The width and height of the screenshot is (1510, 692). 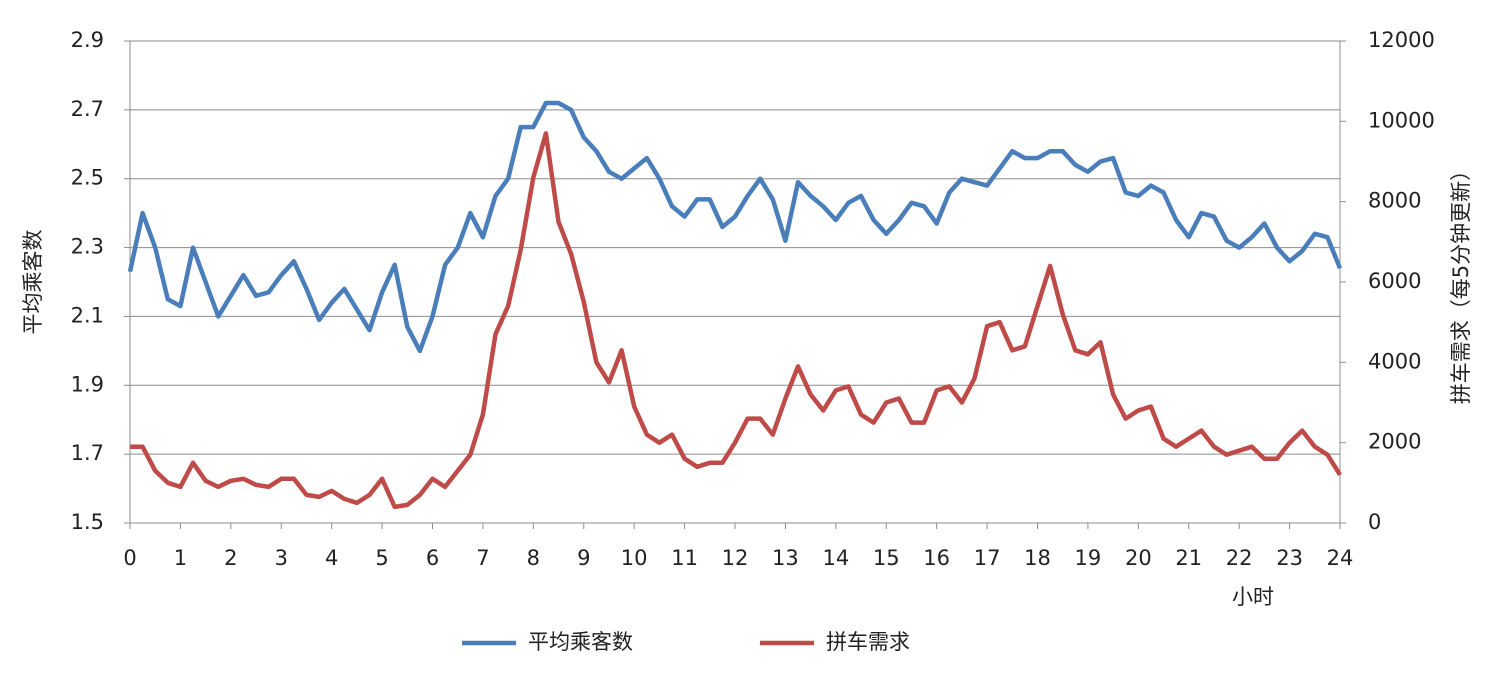 I want to click on y2-tick-label: 2000, so click(x=1394, y=442).